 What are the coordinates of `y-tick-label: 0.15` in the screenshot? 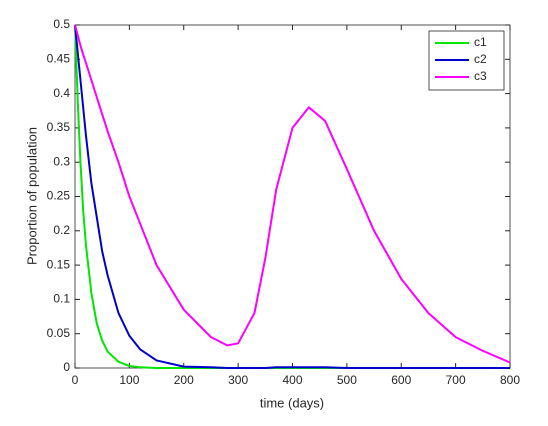 It's located at (59, 264).